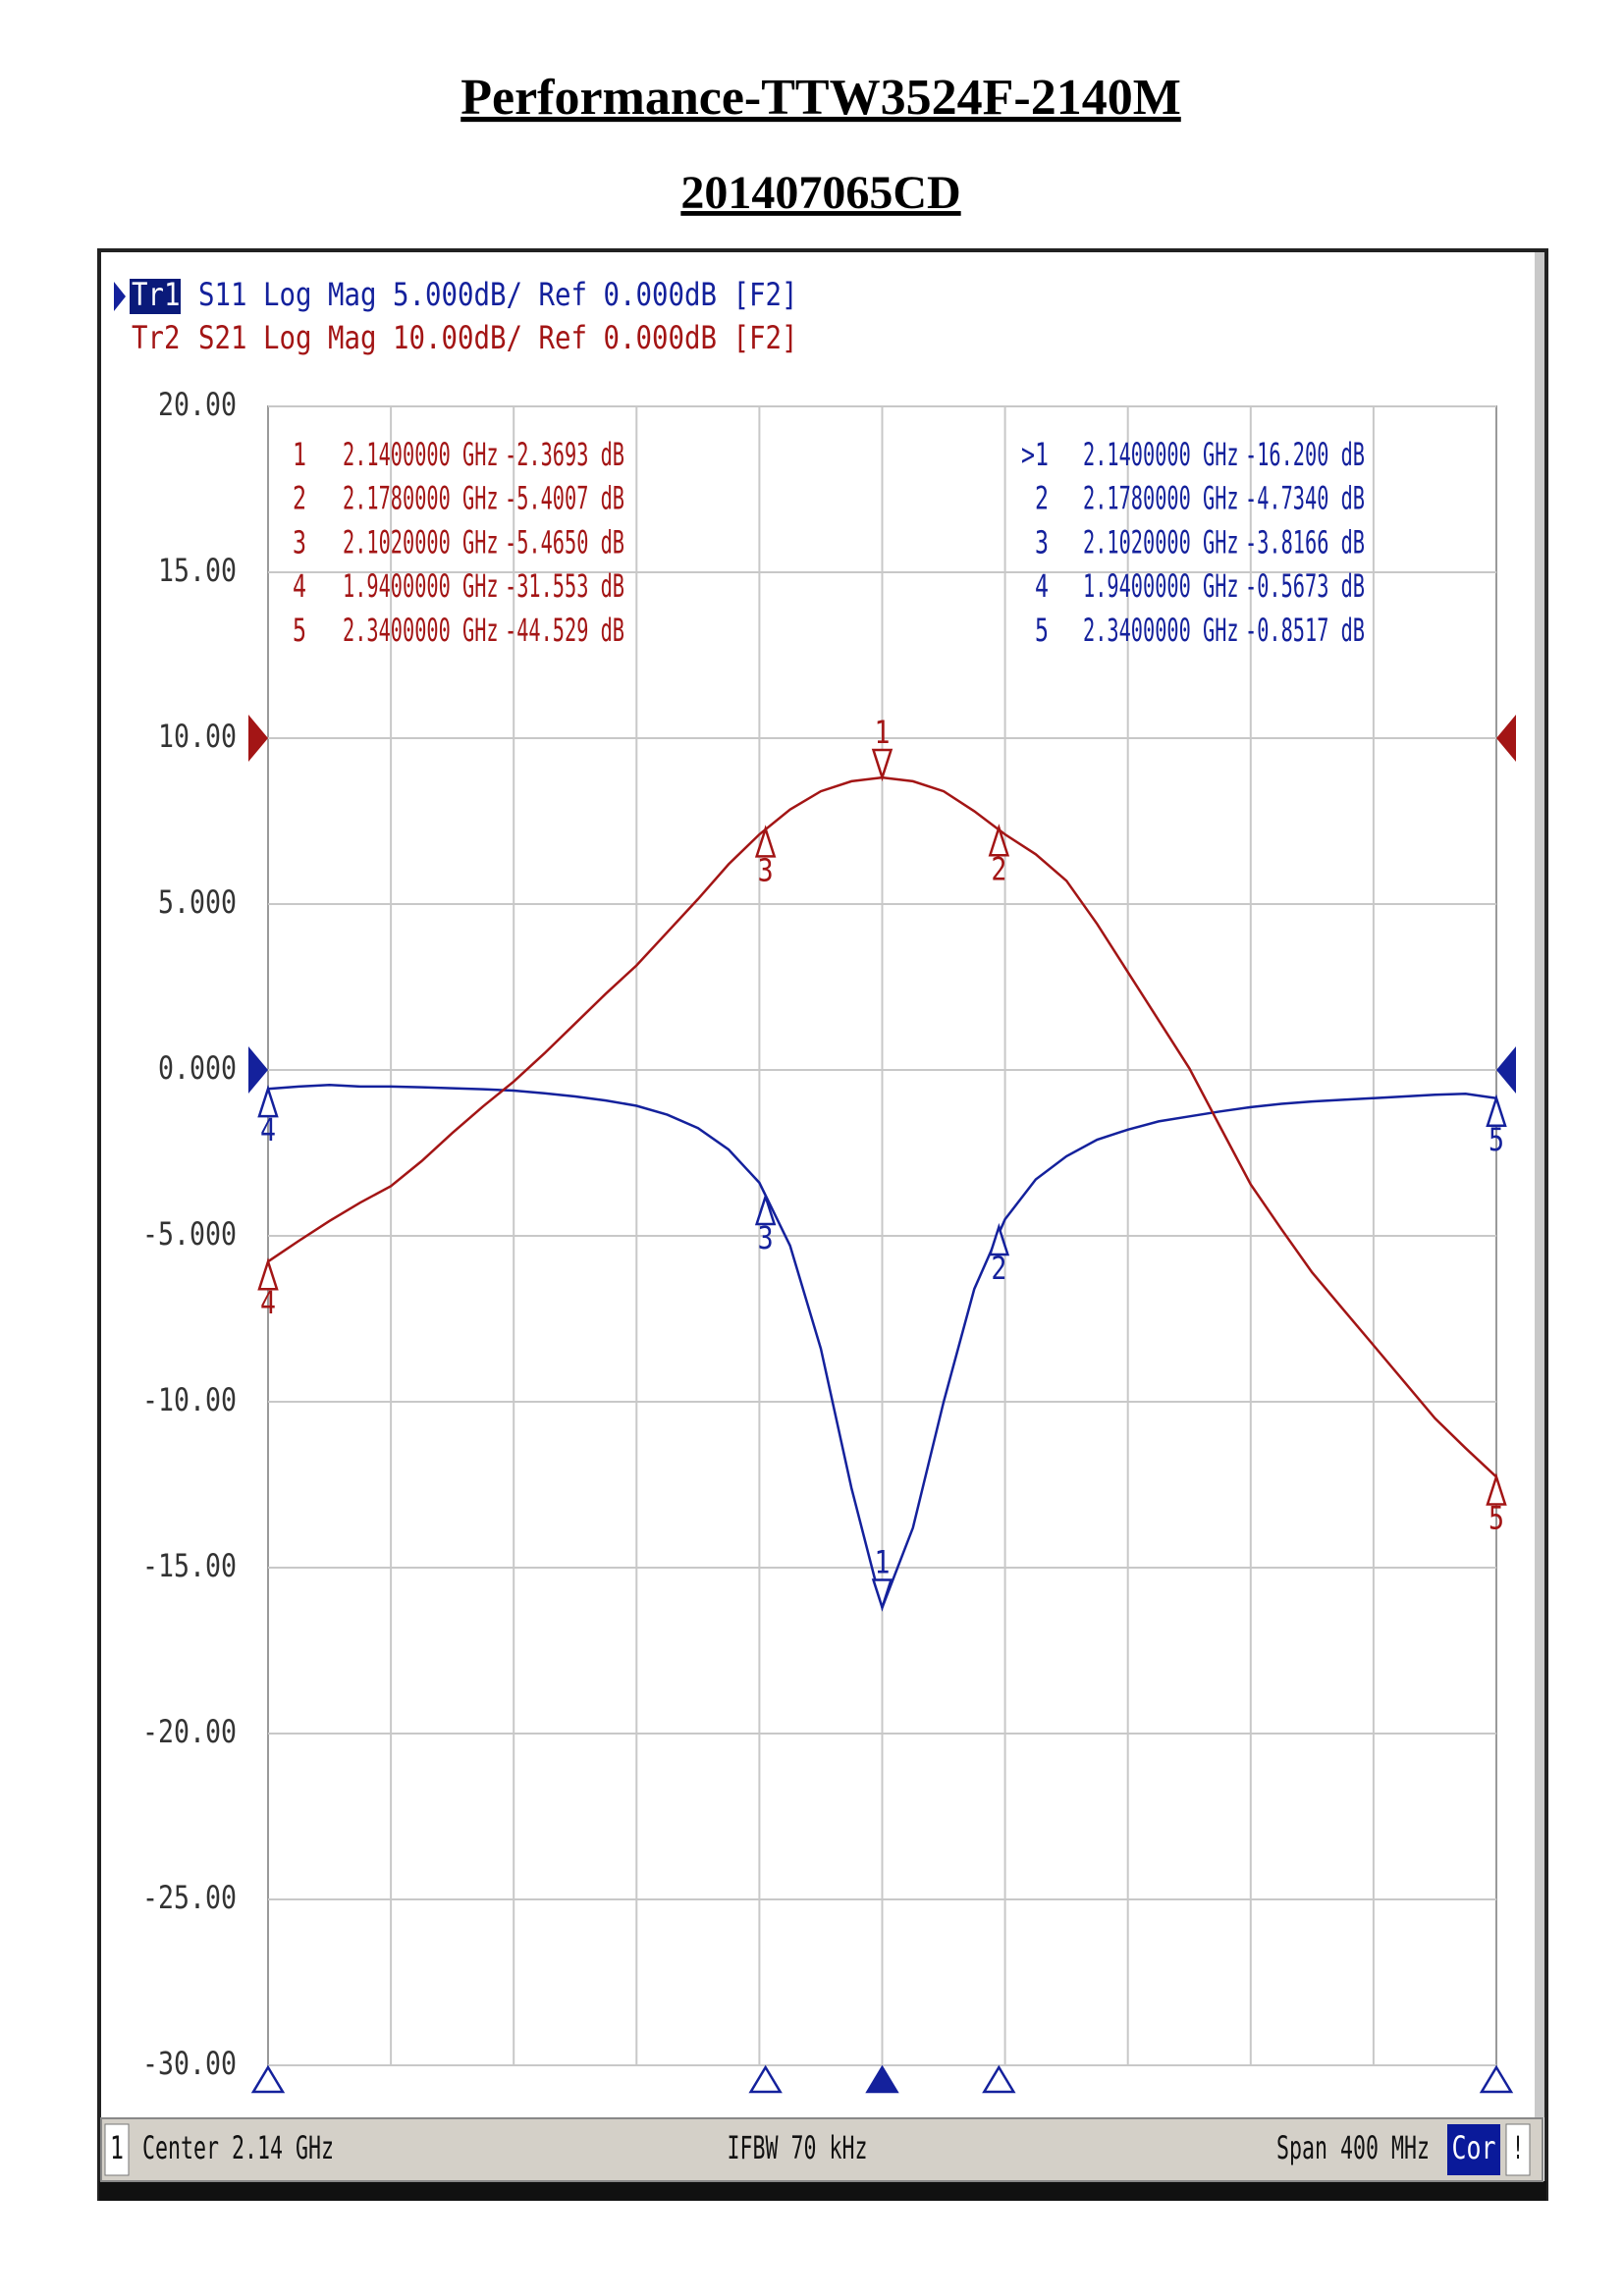 The width and height of the screenshot is (1624, 2296). Describe the element at coordinates (189, 1897) in the screenshot. I see `y-tick-label: -25.00` at that location.